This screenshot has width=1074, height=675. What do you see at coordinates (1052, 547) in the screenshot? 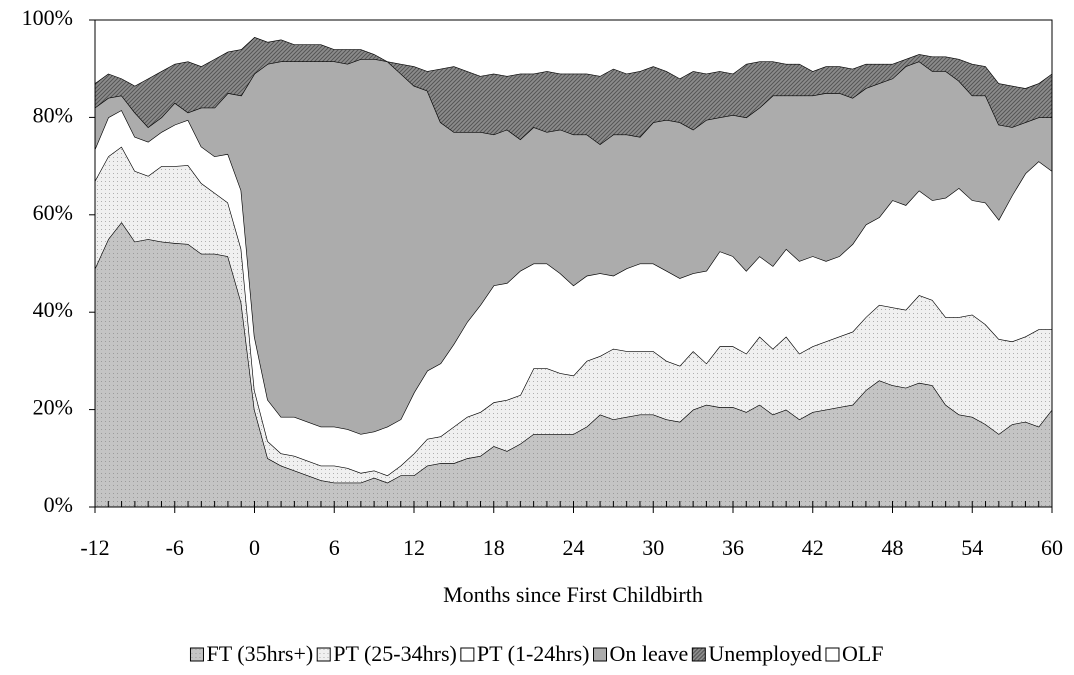
I see `x-tick-label: 60` at bounding box center [1052, 547].